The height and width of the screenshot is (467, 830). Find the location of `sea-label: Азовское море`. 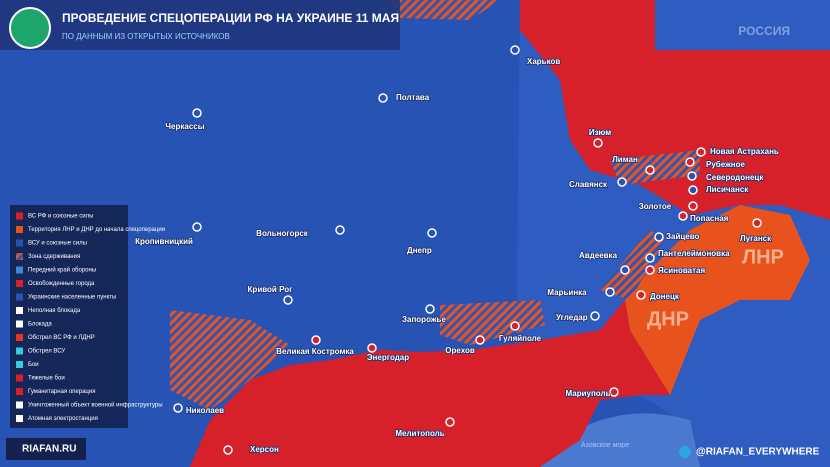

sea-label: Азовское море is located at coordinates (605, 445).